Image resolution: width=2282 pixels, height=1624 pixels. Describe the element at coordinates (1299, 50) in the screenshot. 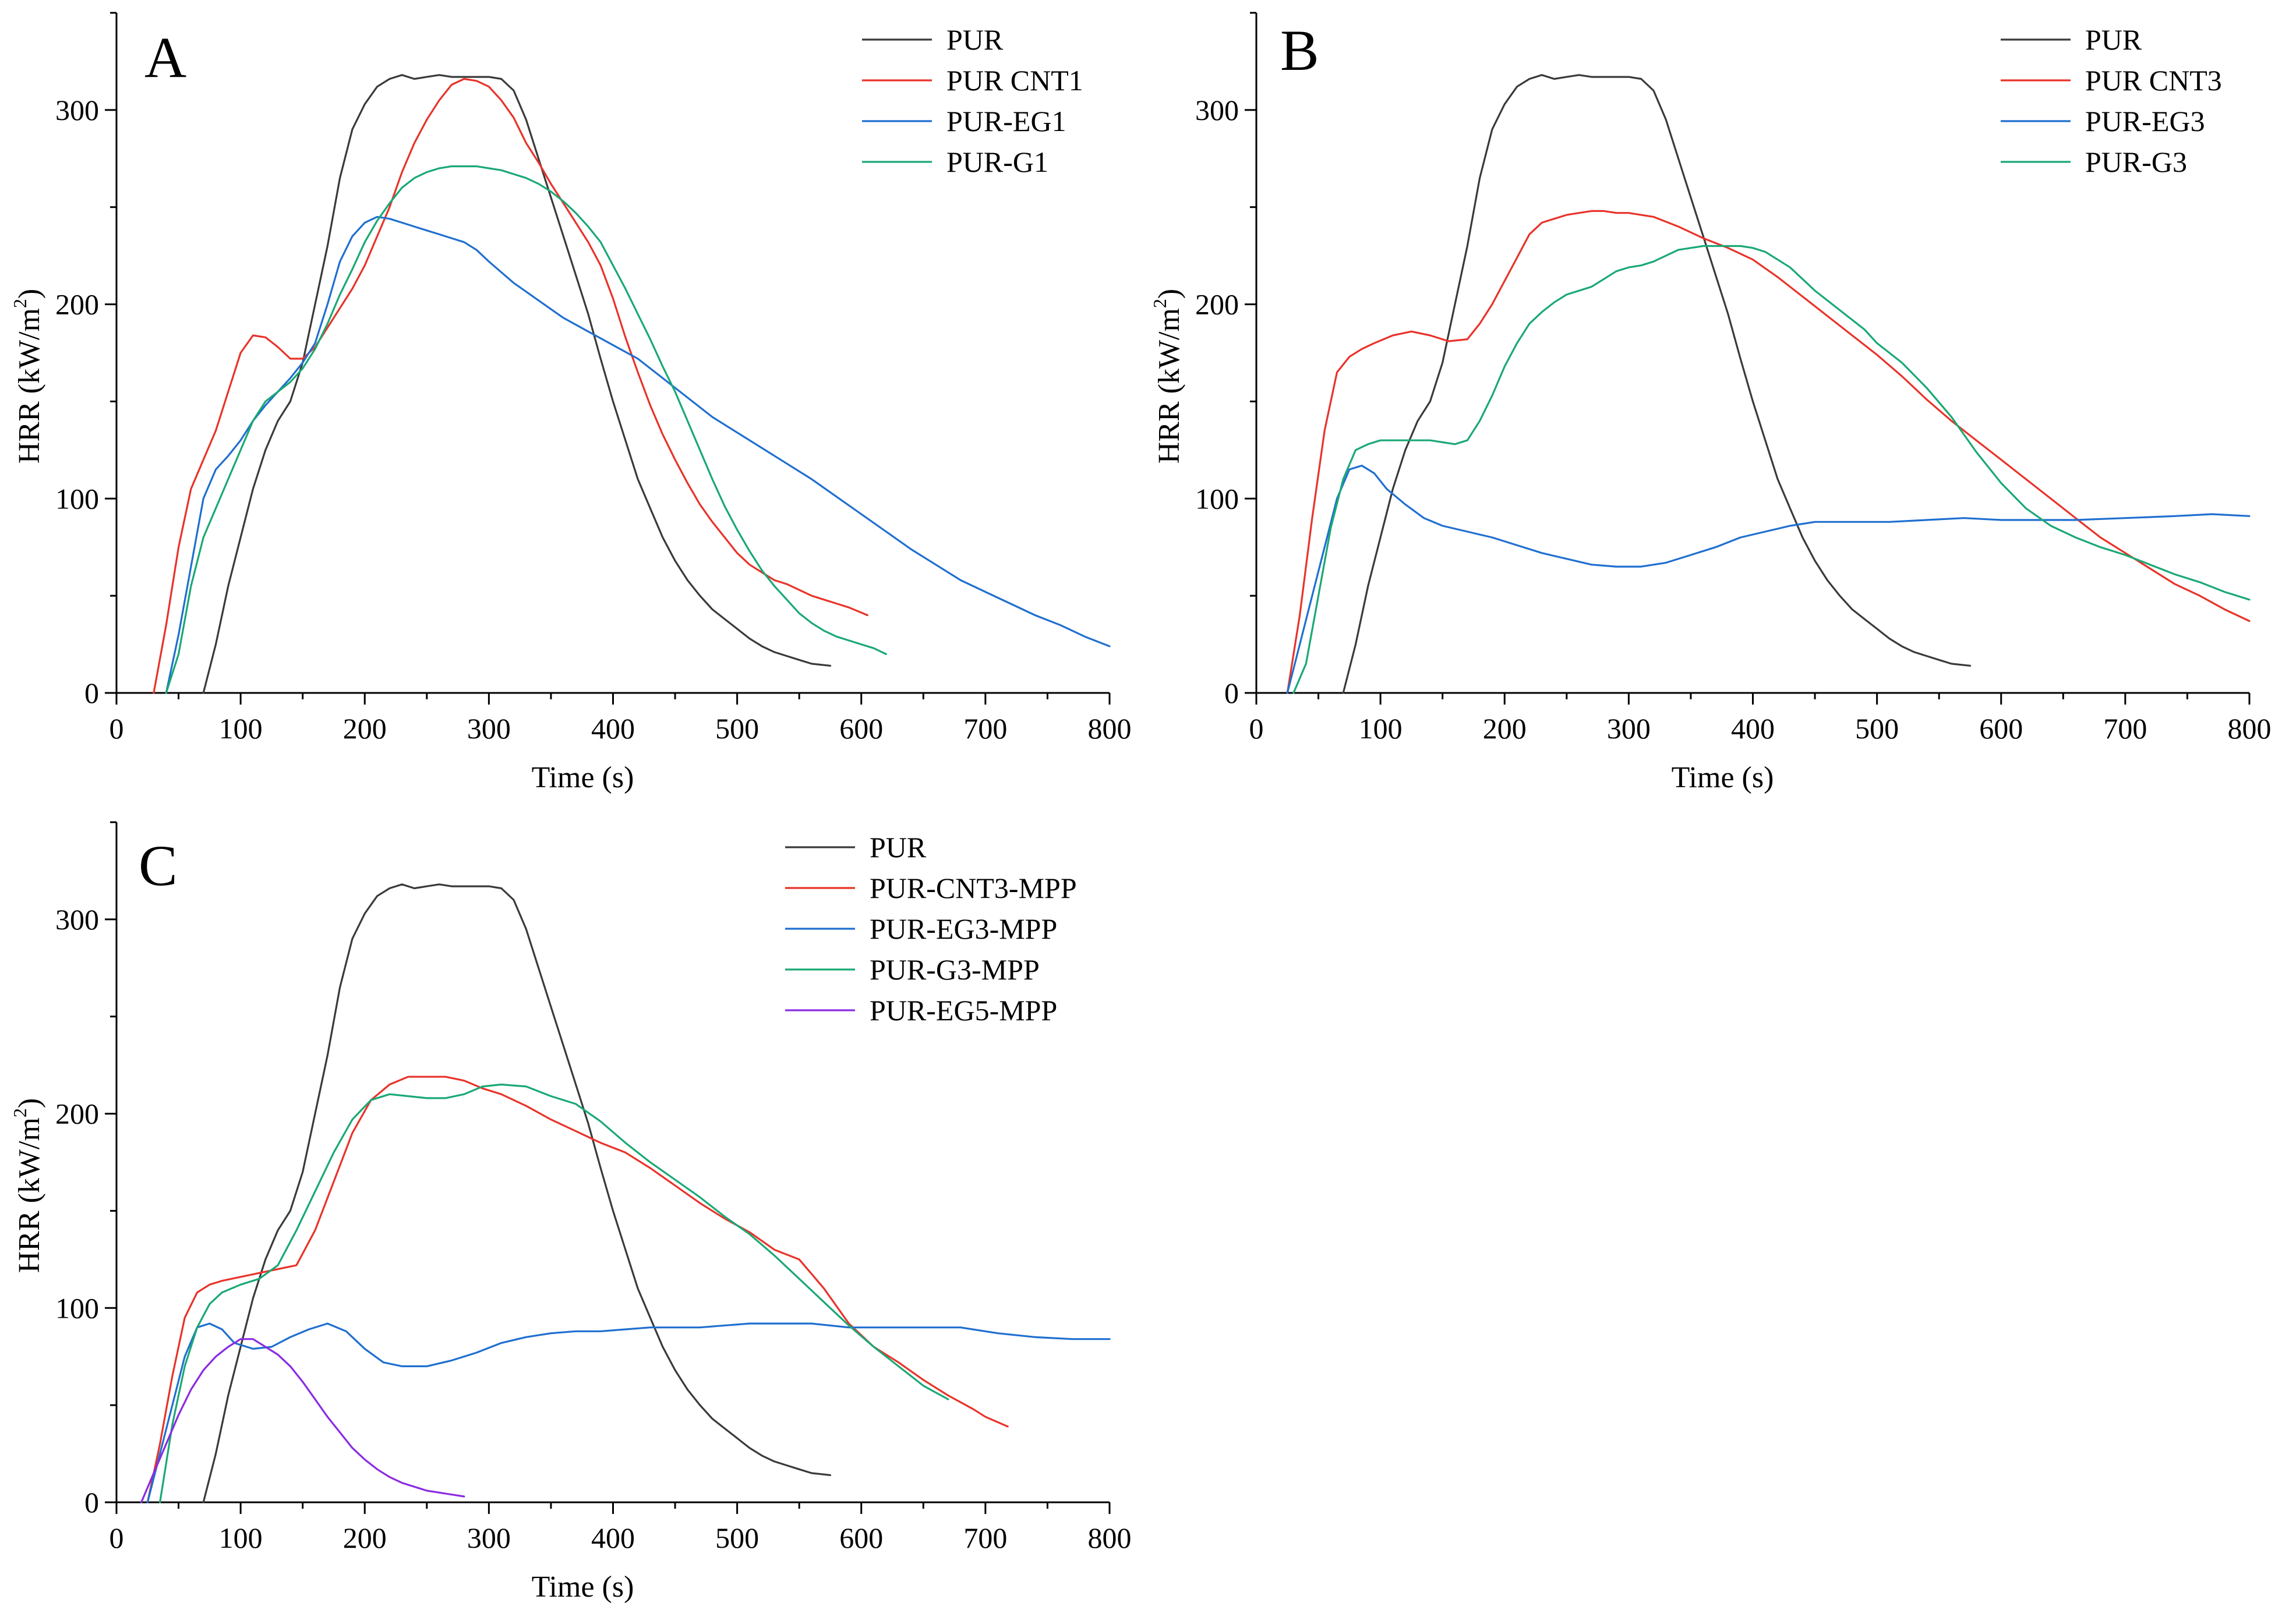

I see `panel-letter: B` at that location.